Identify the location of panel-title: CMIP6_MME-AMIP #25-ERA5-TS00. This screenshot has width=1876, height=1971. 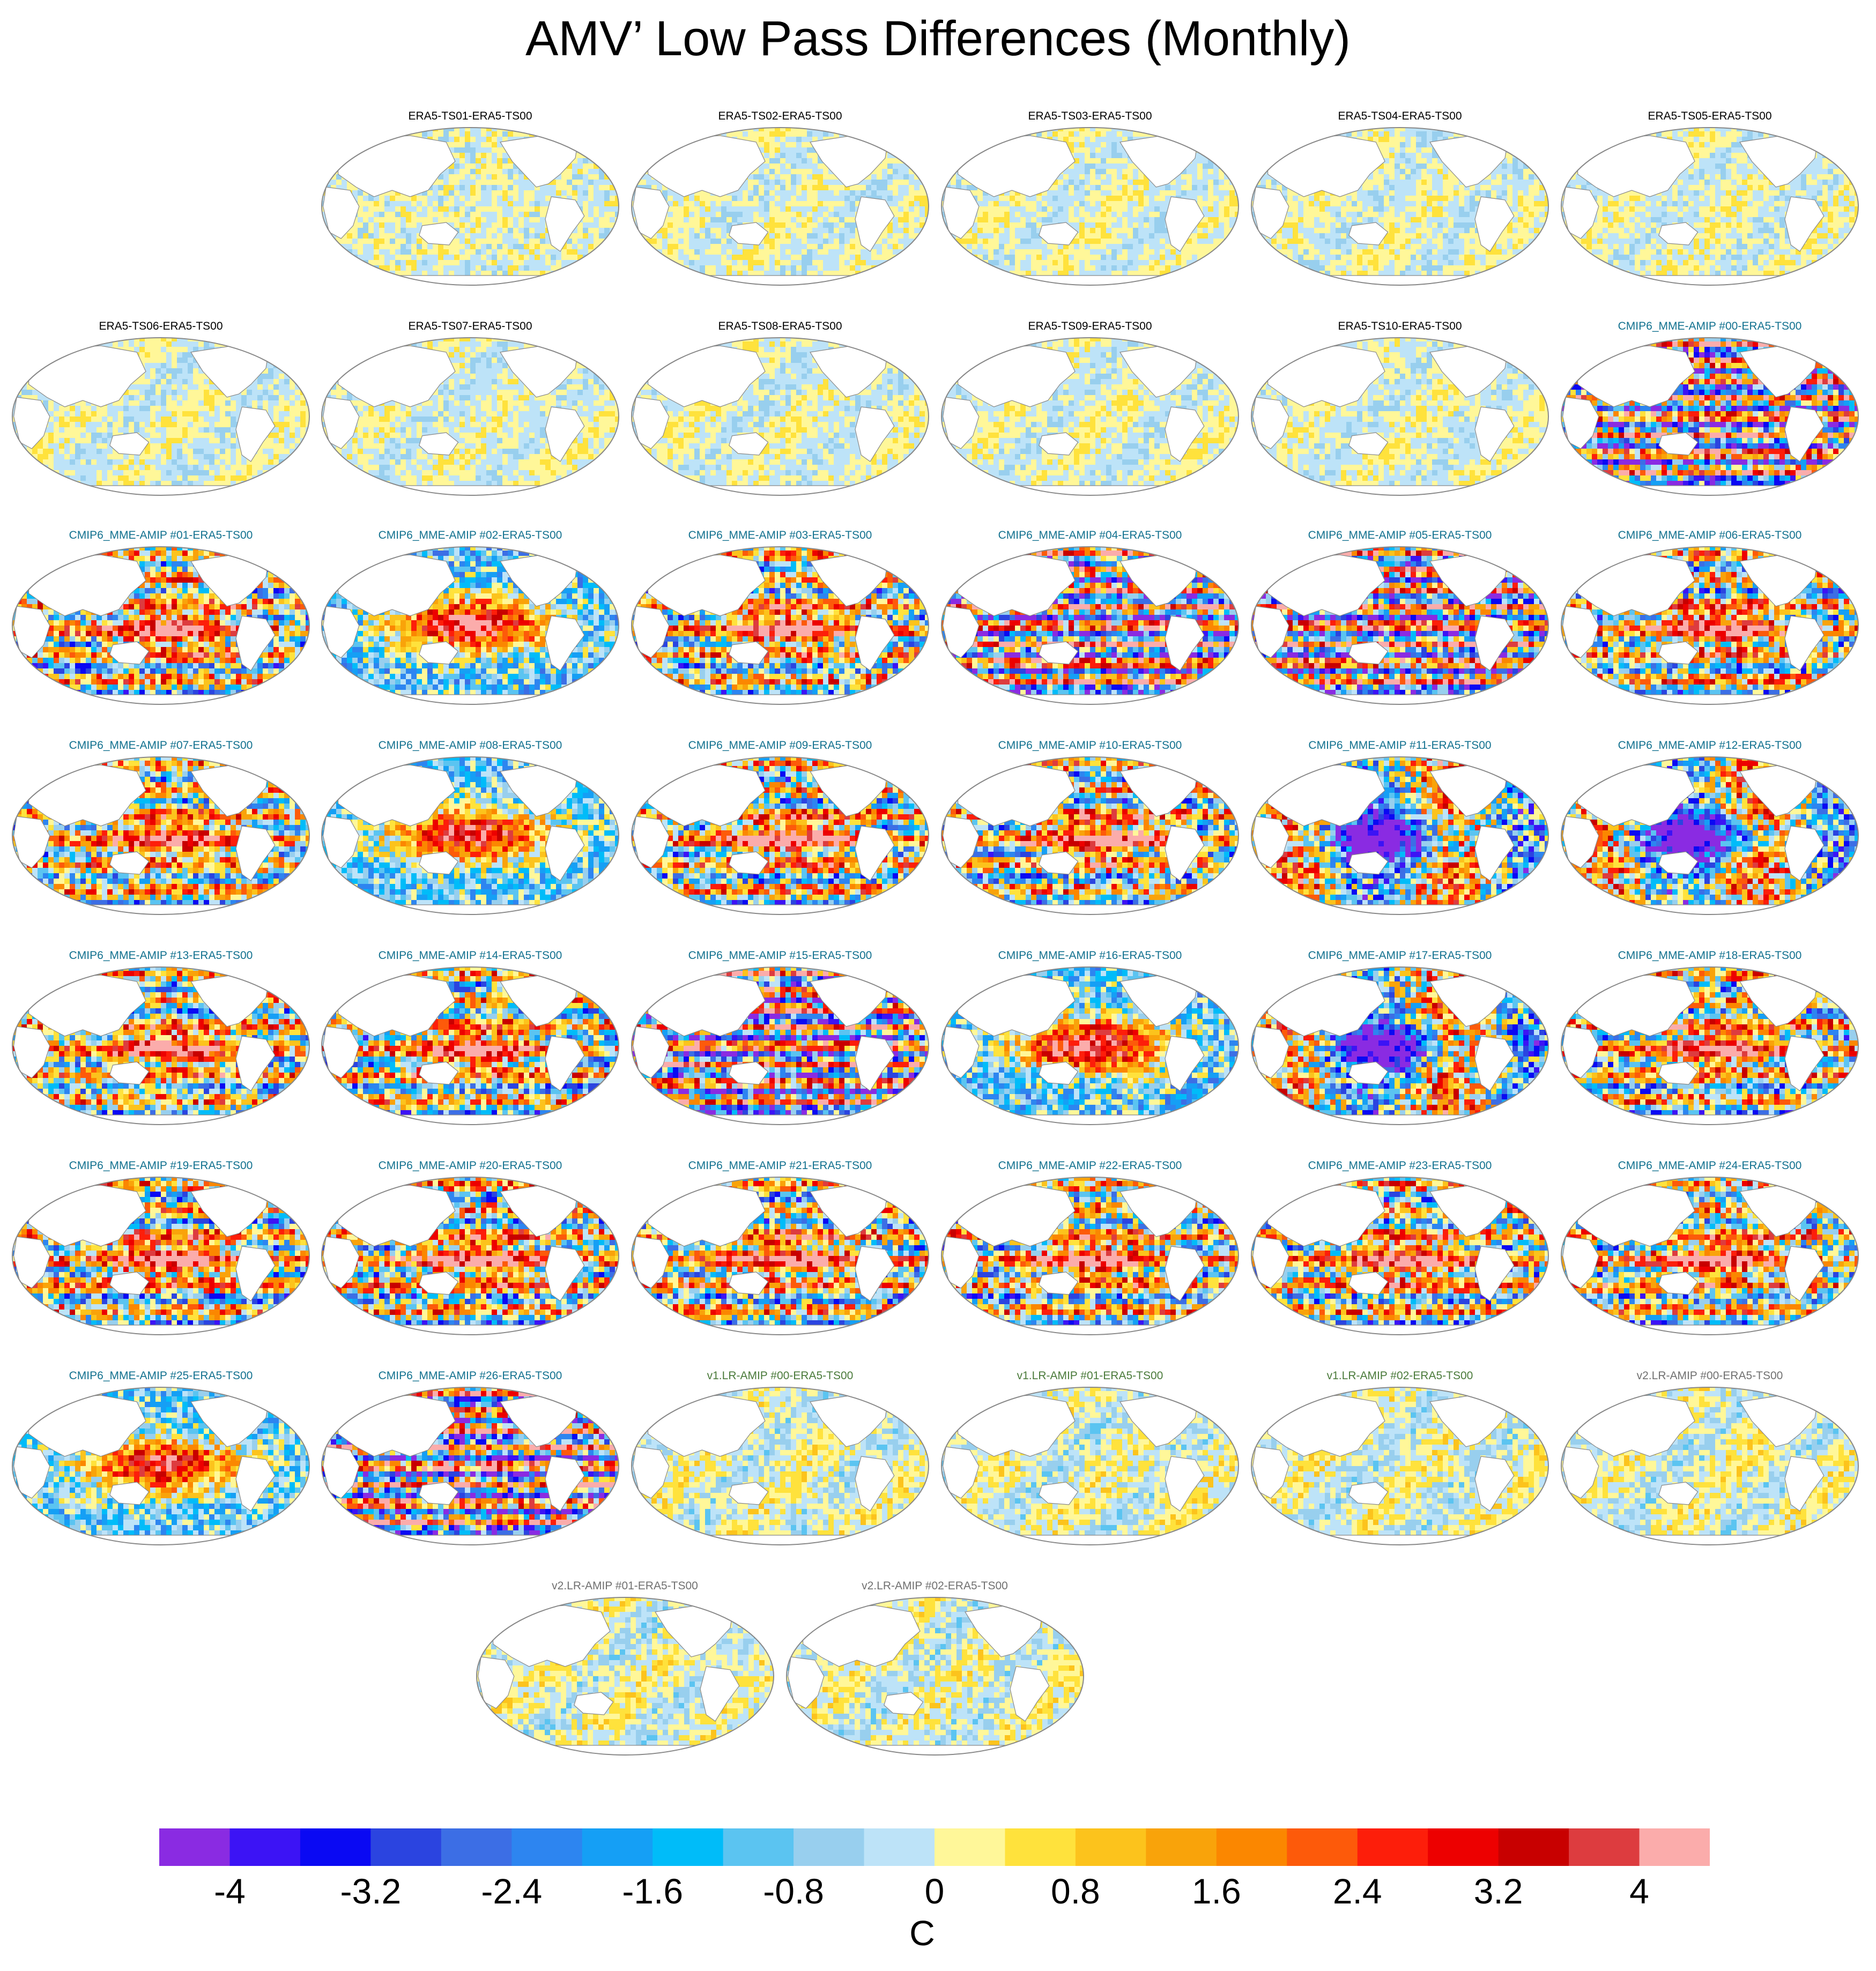
(161, 1376).